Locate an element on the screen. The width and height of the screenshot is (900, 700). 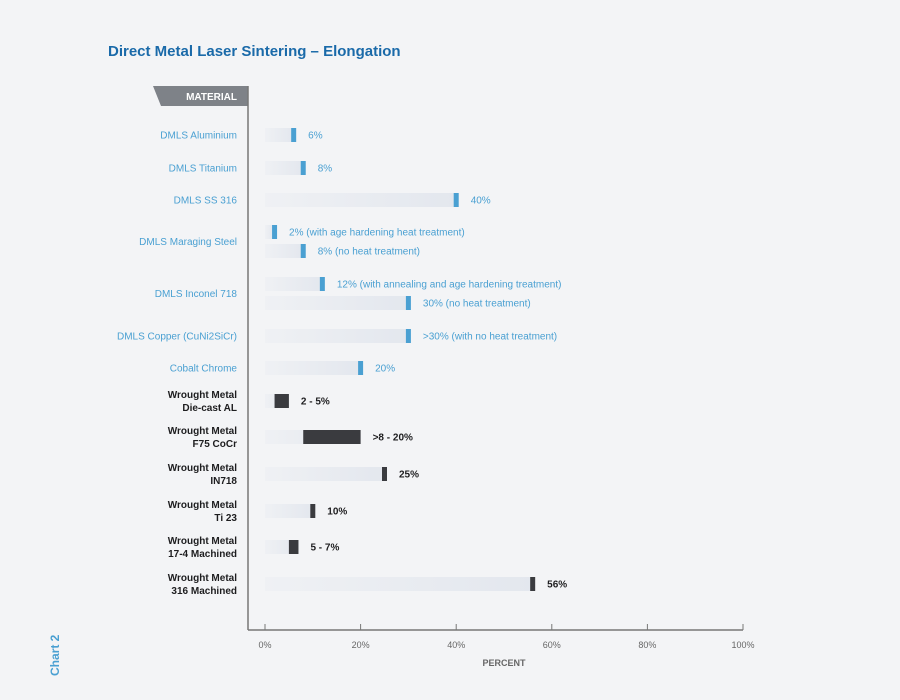
value-label: 5 - 7% is located at coordinates (324, 548).